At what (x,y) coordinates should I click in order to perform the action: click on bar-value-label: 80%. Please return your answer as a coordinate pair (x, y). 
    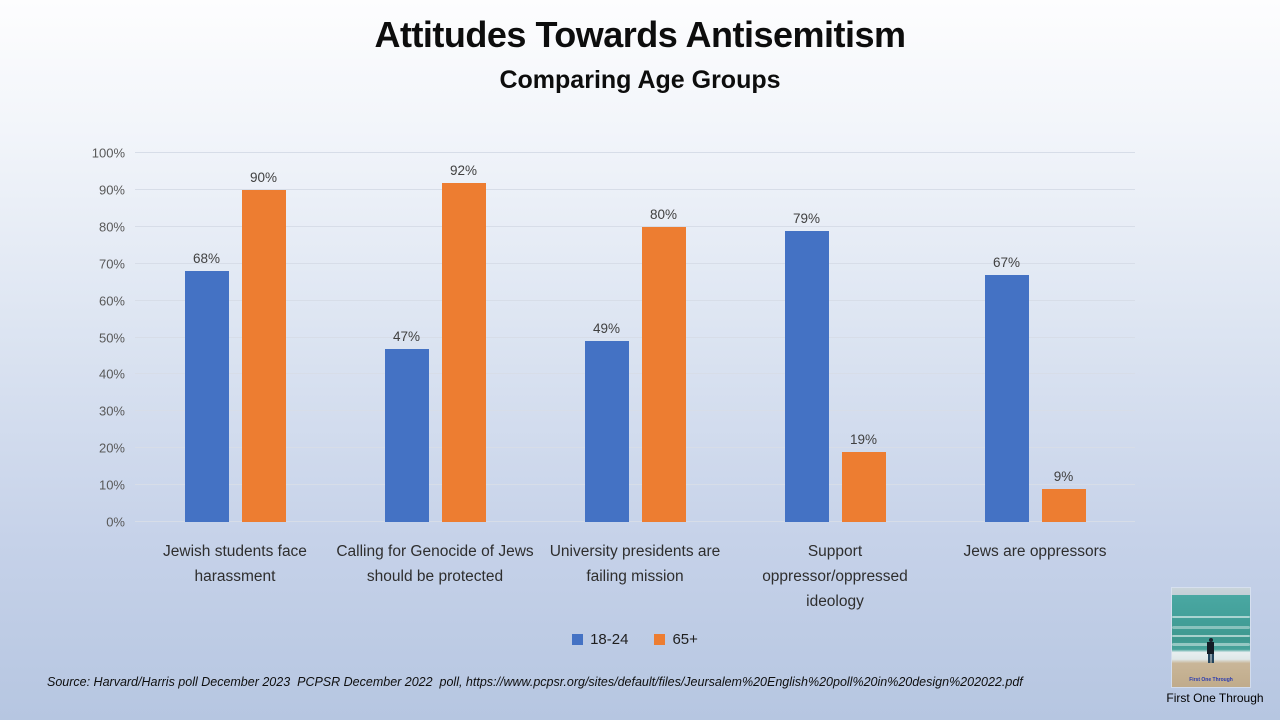
    Looking at the image, I should click on (663, 214).